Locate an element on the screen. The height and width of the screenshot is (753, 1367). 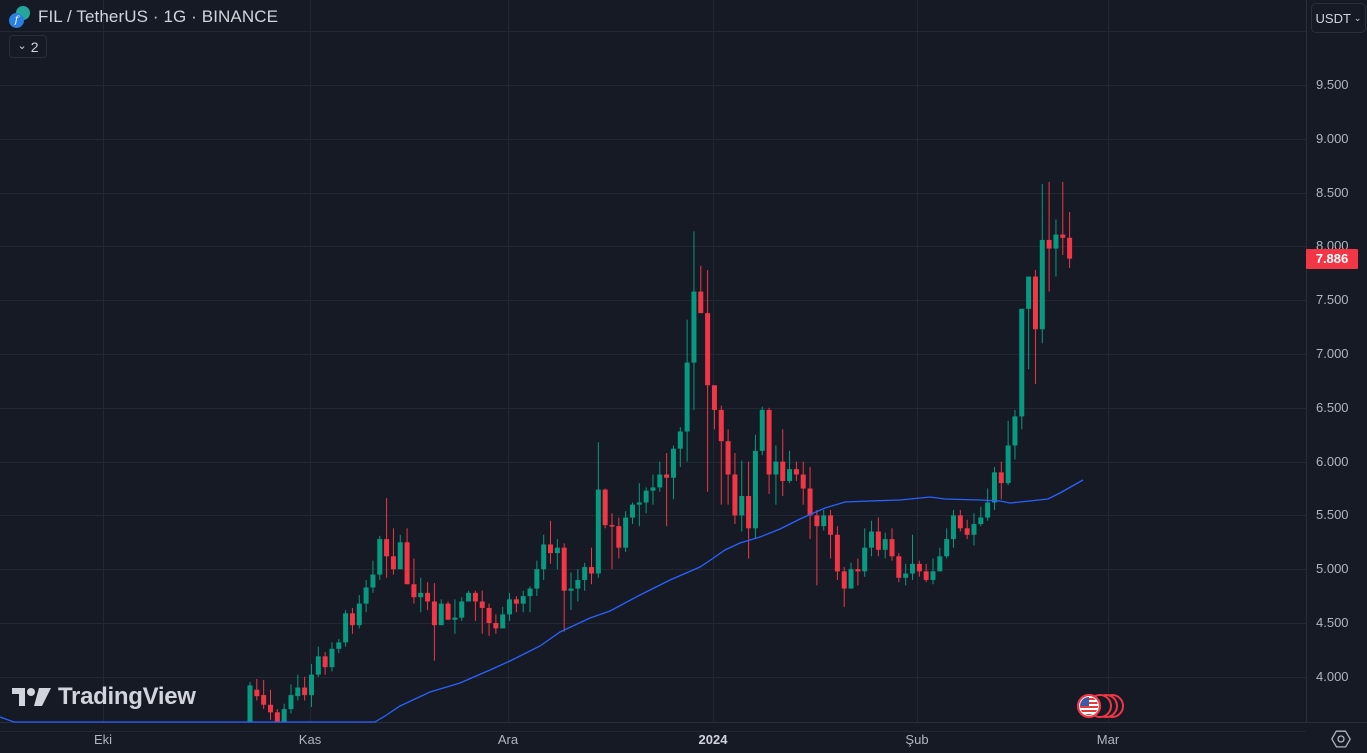
hexagon-settings-icon is located at coordinates (1341, 739).